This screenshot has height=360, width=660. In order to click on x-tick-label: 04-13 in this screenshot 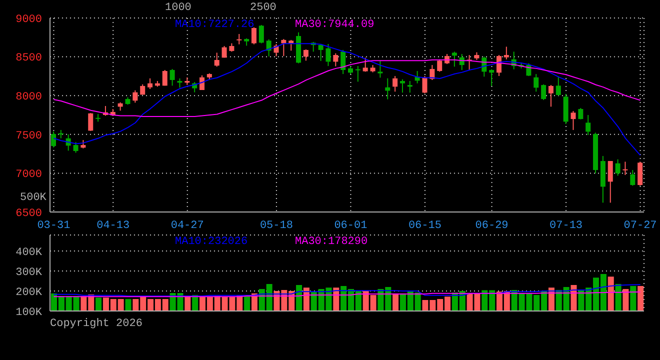, I will do `click(113, 226)`.